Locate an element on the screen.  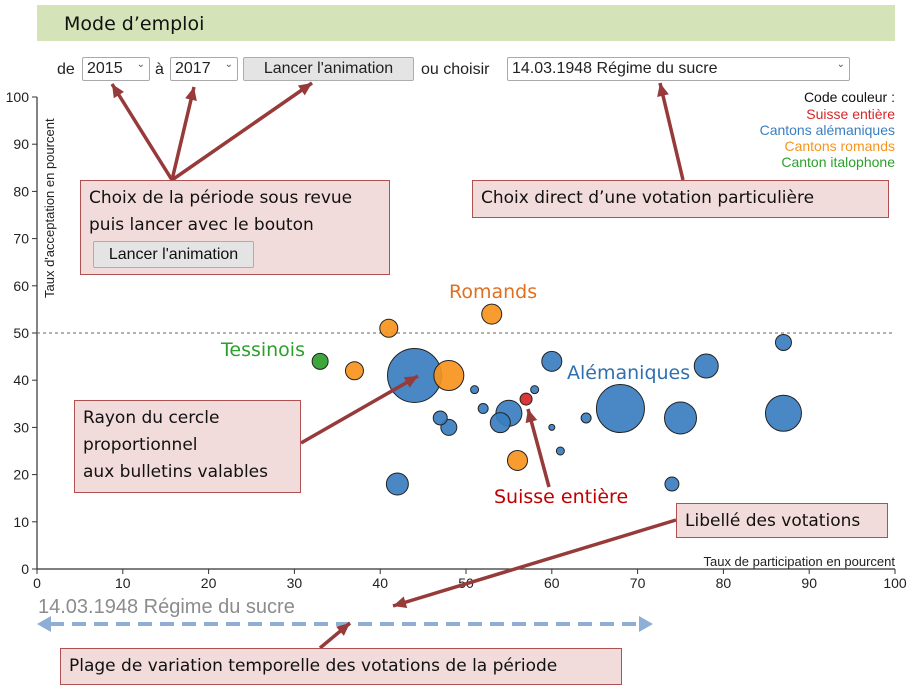
bubble-suisse-enti-re is located at coordinates (526, 399).